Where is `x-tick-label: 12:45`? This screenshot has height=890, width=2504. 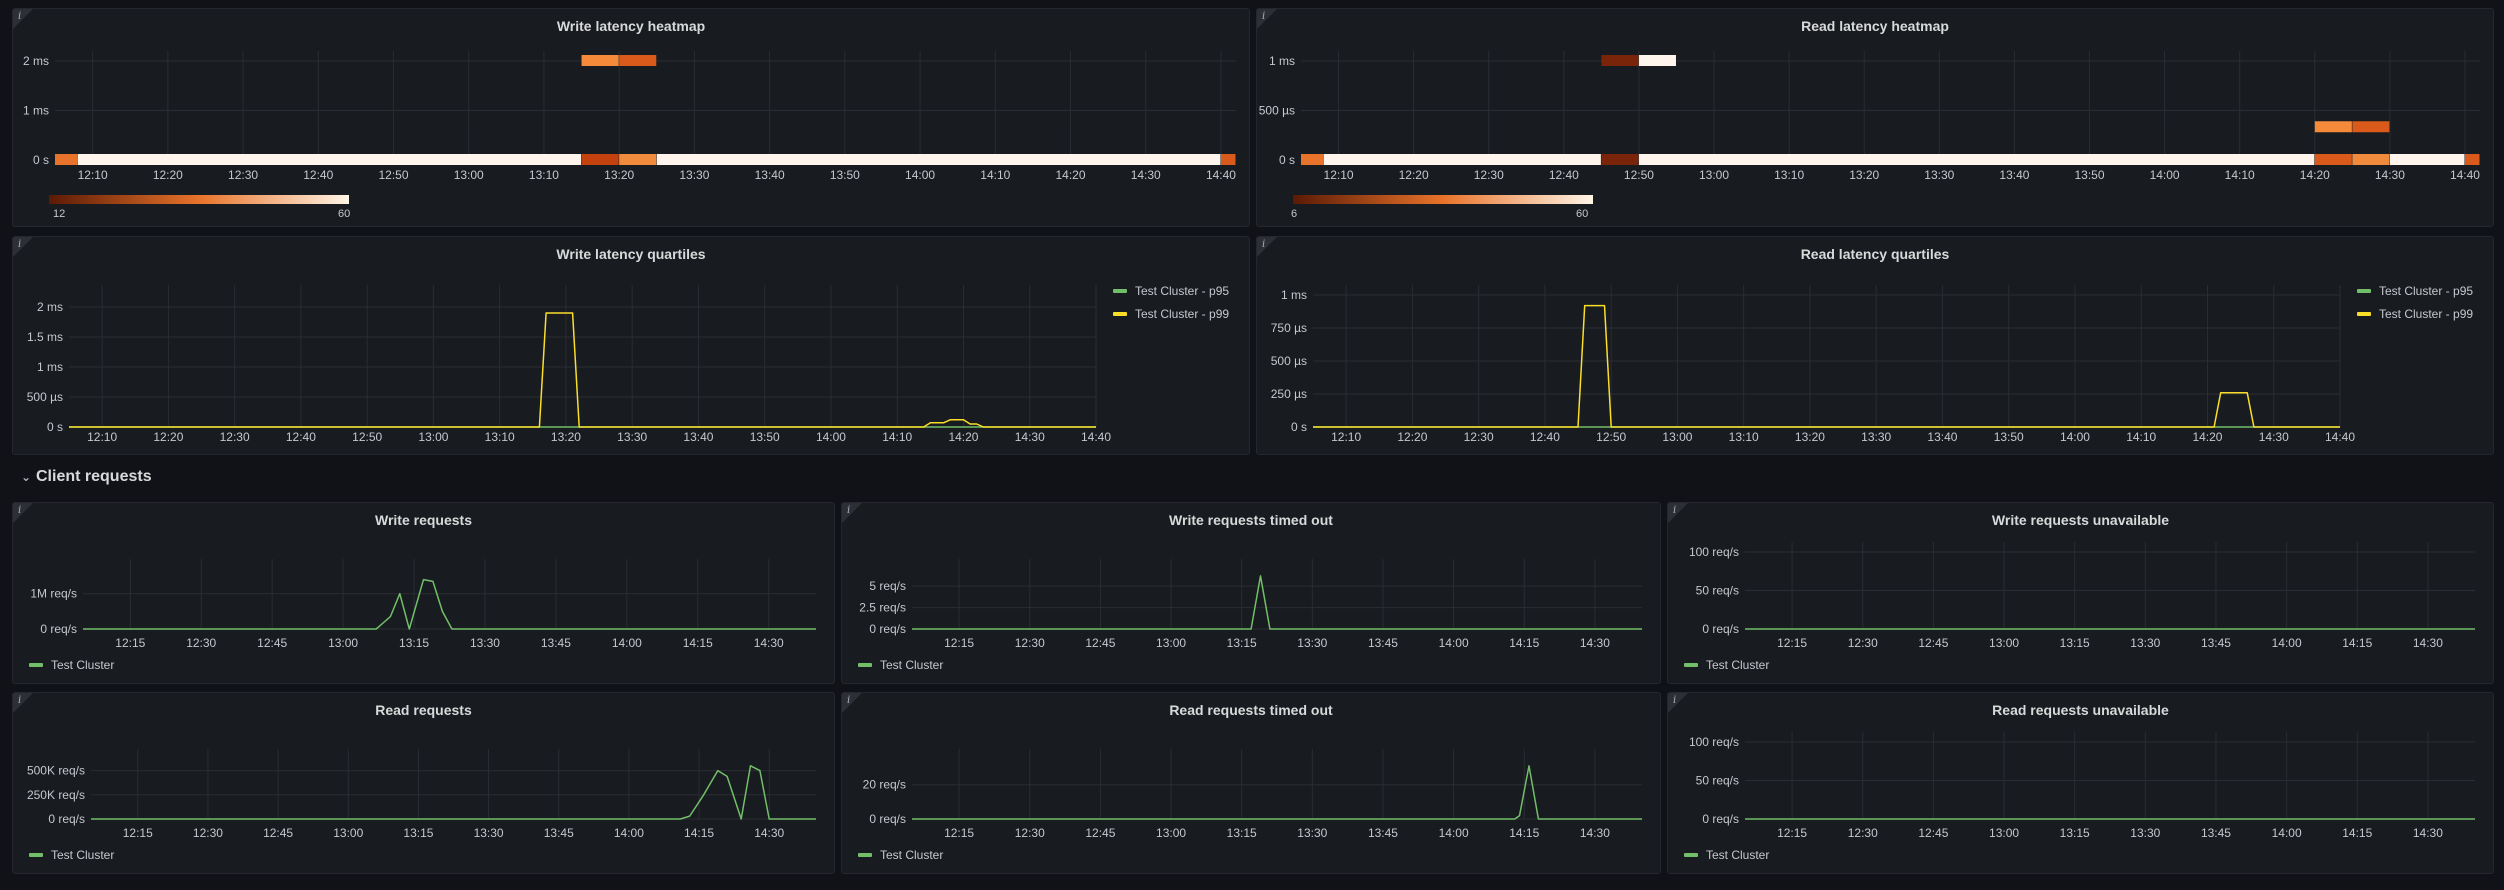
x-tick-label: 12:45 is located at coordinates (1100, 643).